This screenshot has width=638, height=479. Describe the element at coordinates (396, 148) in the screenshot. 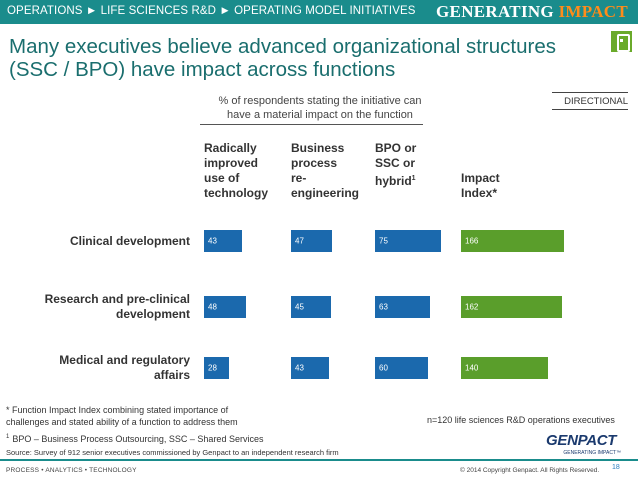

I see `column-header-line: BPO or` at that location.